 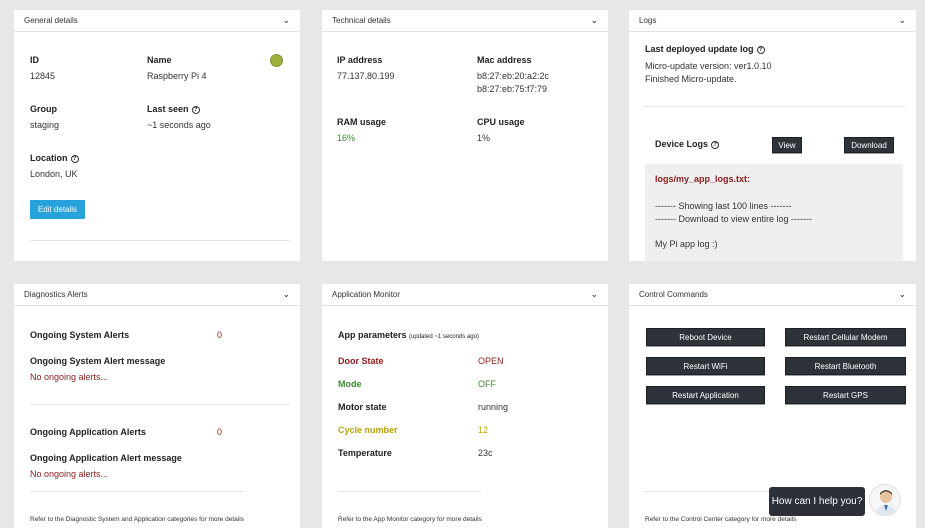 What do you see at coordinates (723, 206) in the screenshot?
I see `log-line: ------- Showing last 100 lines -------` at bounding box center [723, 206].